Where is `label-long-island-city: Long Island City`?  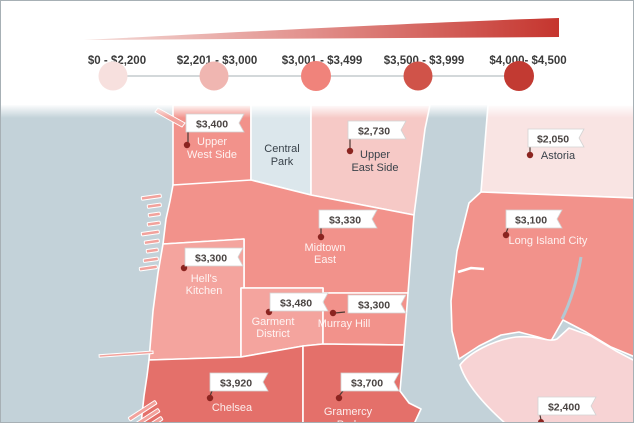 label-long-island-city: Long Island City is located at coordinates (548, 241).